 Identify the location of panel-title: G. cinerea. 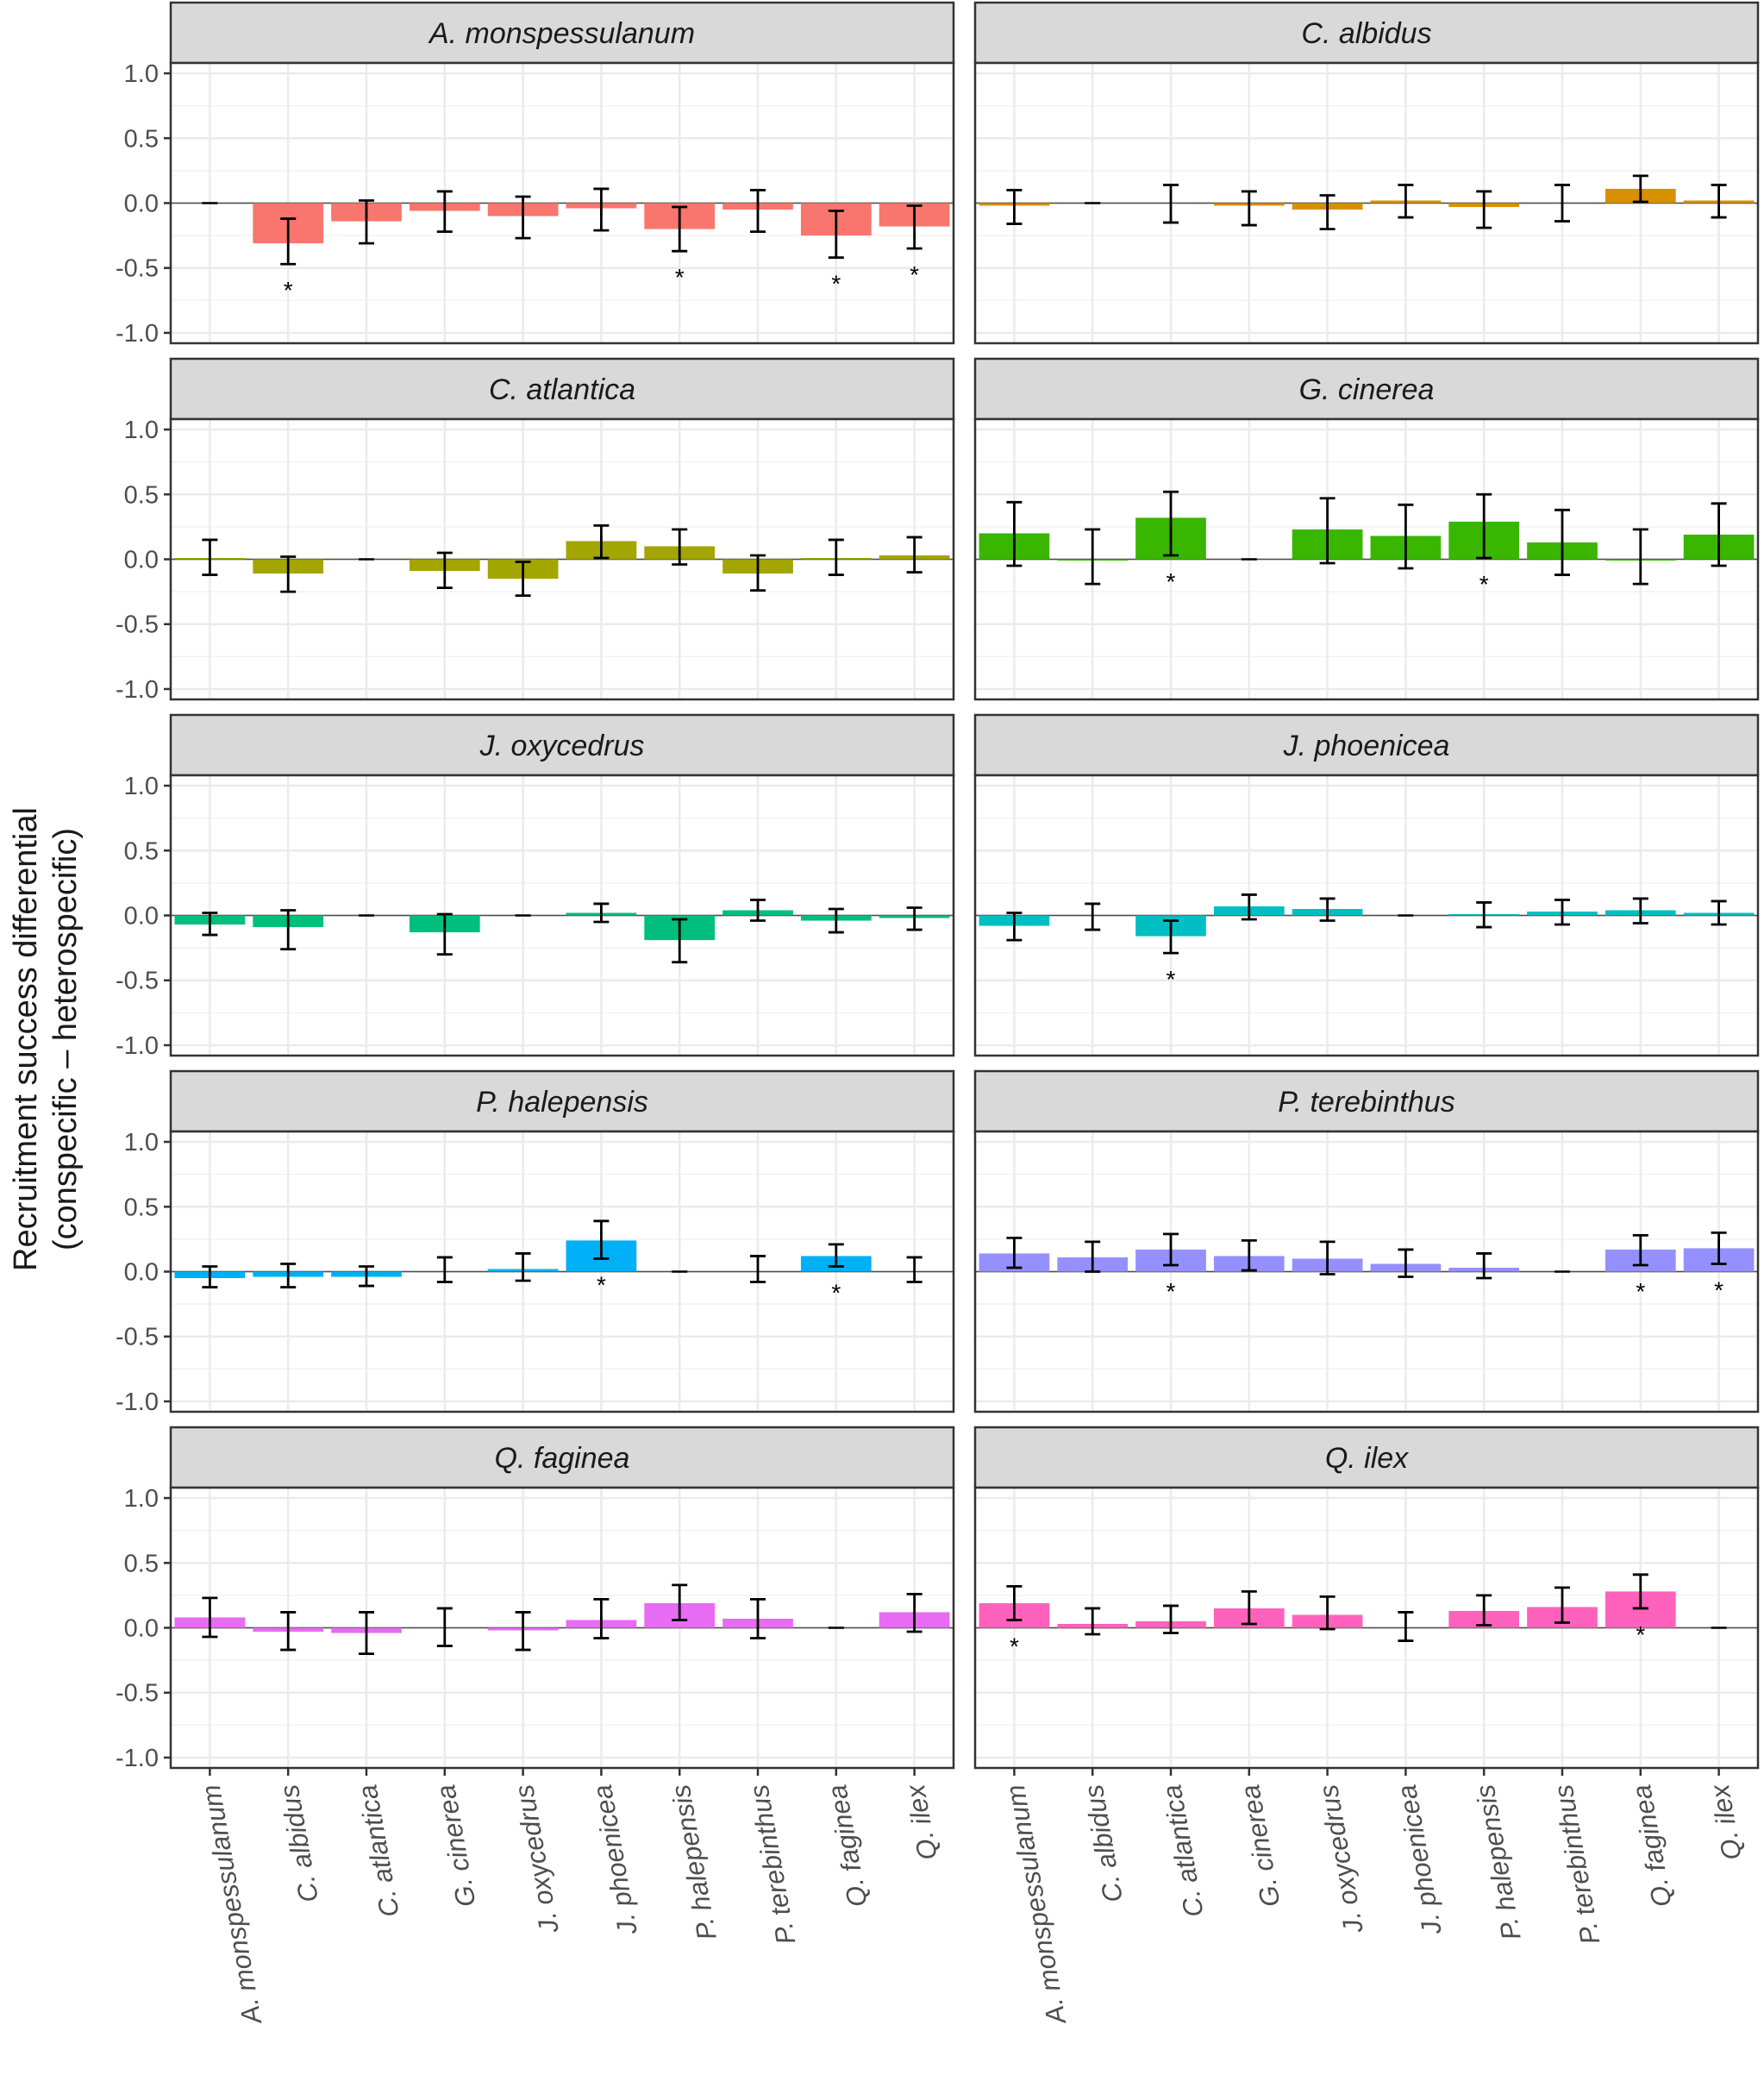
(1367, 389).